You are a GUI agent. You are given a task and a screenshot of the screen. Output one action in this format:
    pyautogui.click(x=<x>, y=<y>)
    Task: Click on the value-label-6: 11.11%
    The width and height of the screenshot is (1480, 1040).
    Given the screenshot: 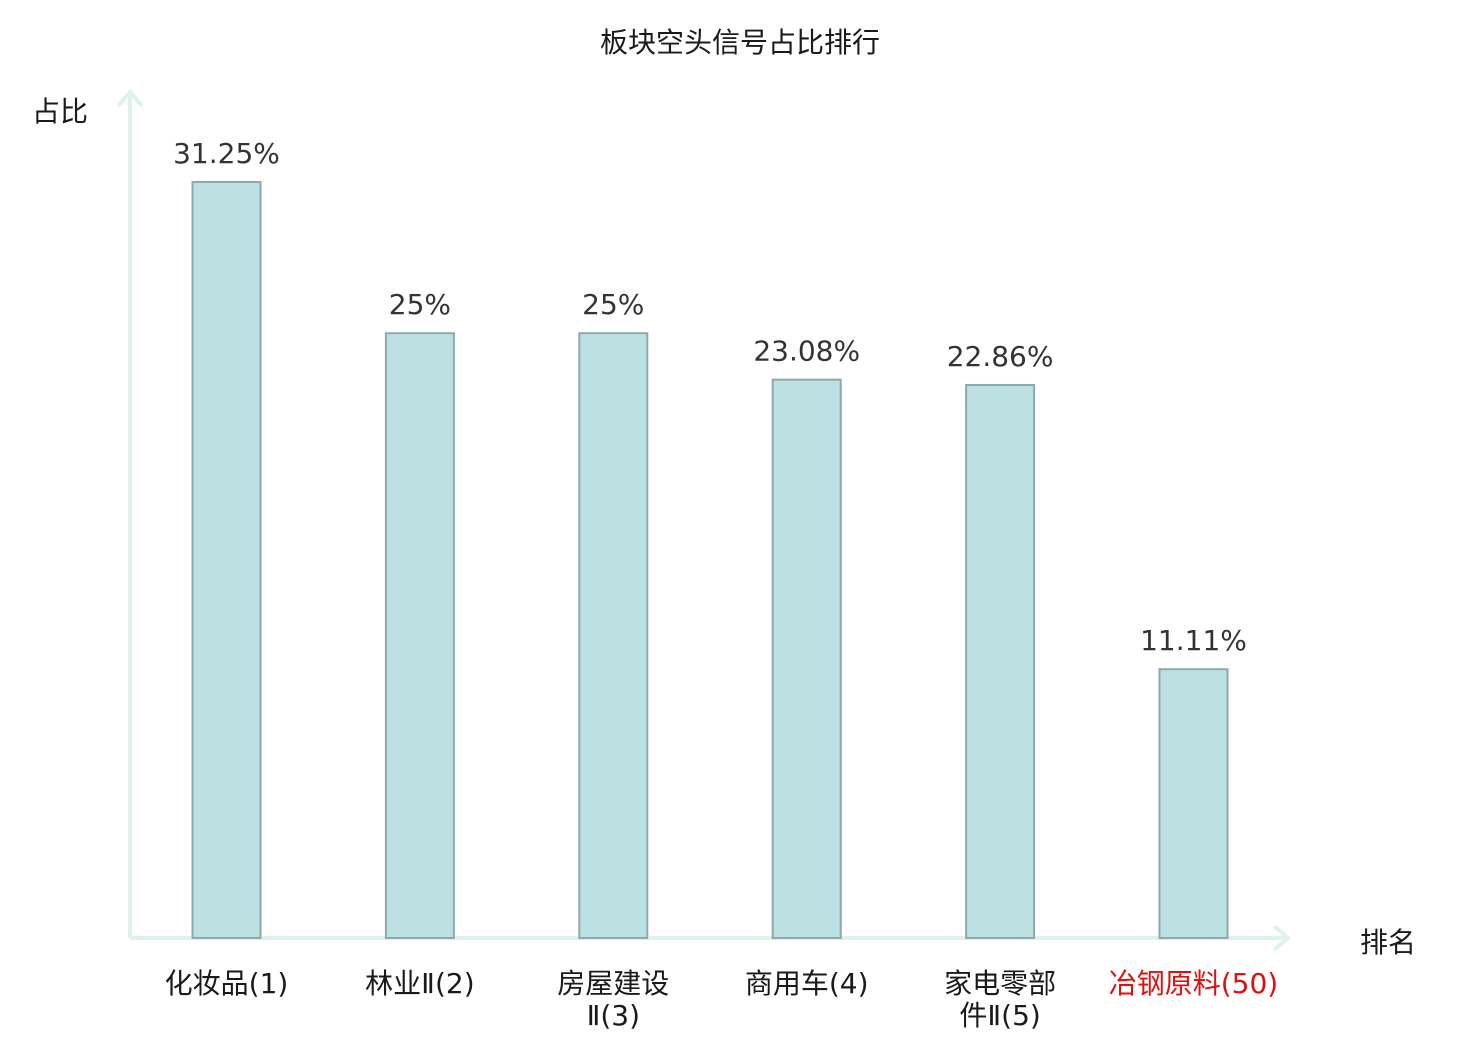 What is the action you would take?
    pyautogui.click(x=1193, y=640)
    